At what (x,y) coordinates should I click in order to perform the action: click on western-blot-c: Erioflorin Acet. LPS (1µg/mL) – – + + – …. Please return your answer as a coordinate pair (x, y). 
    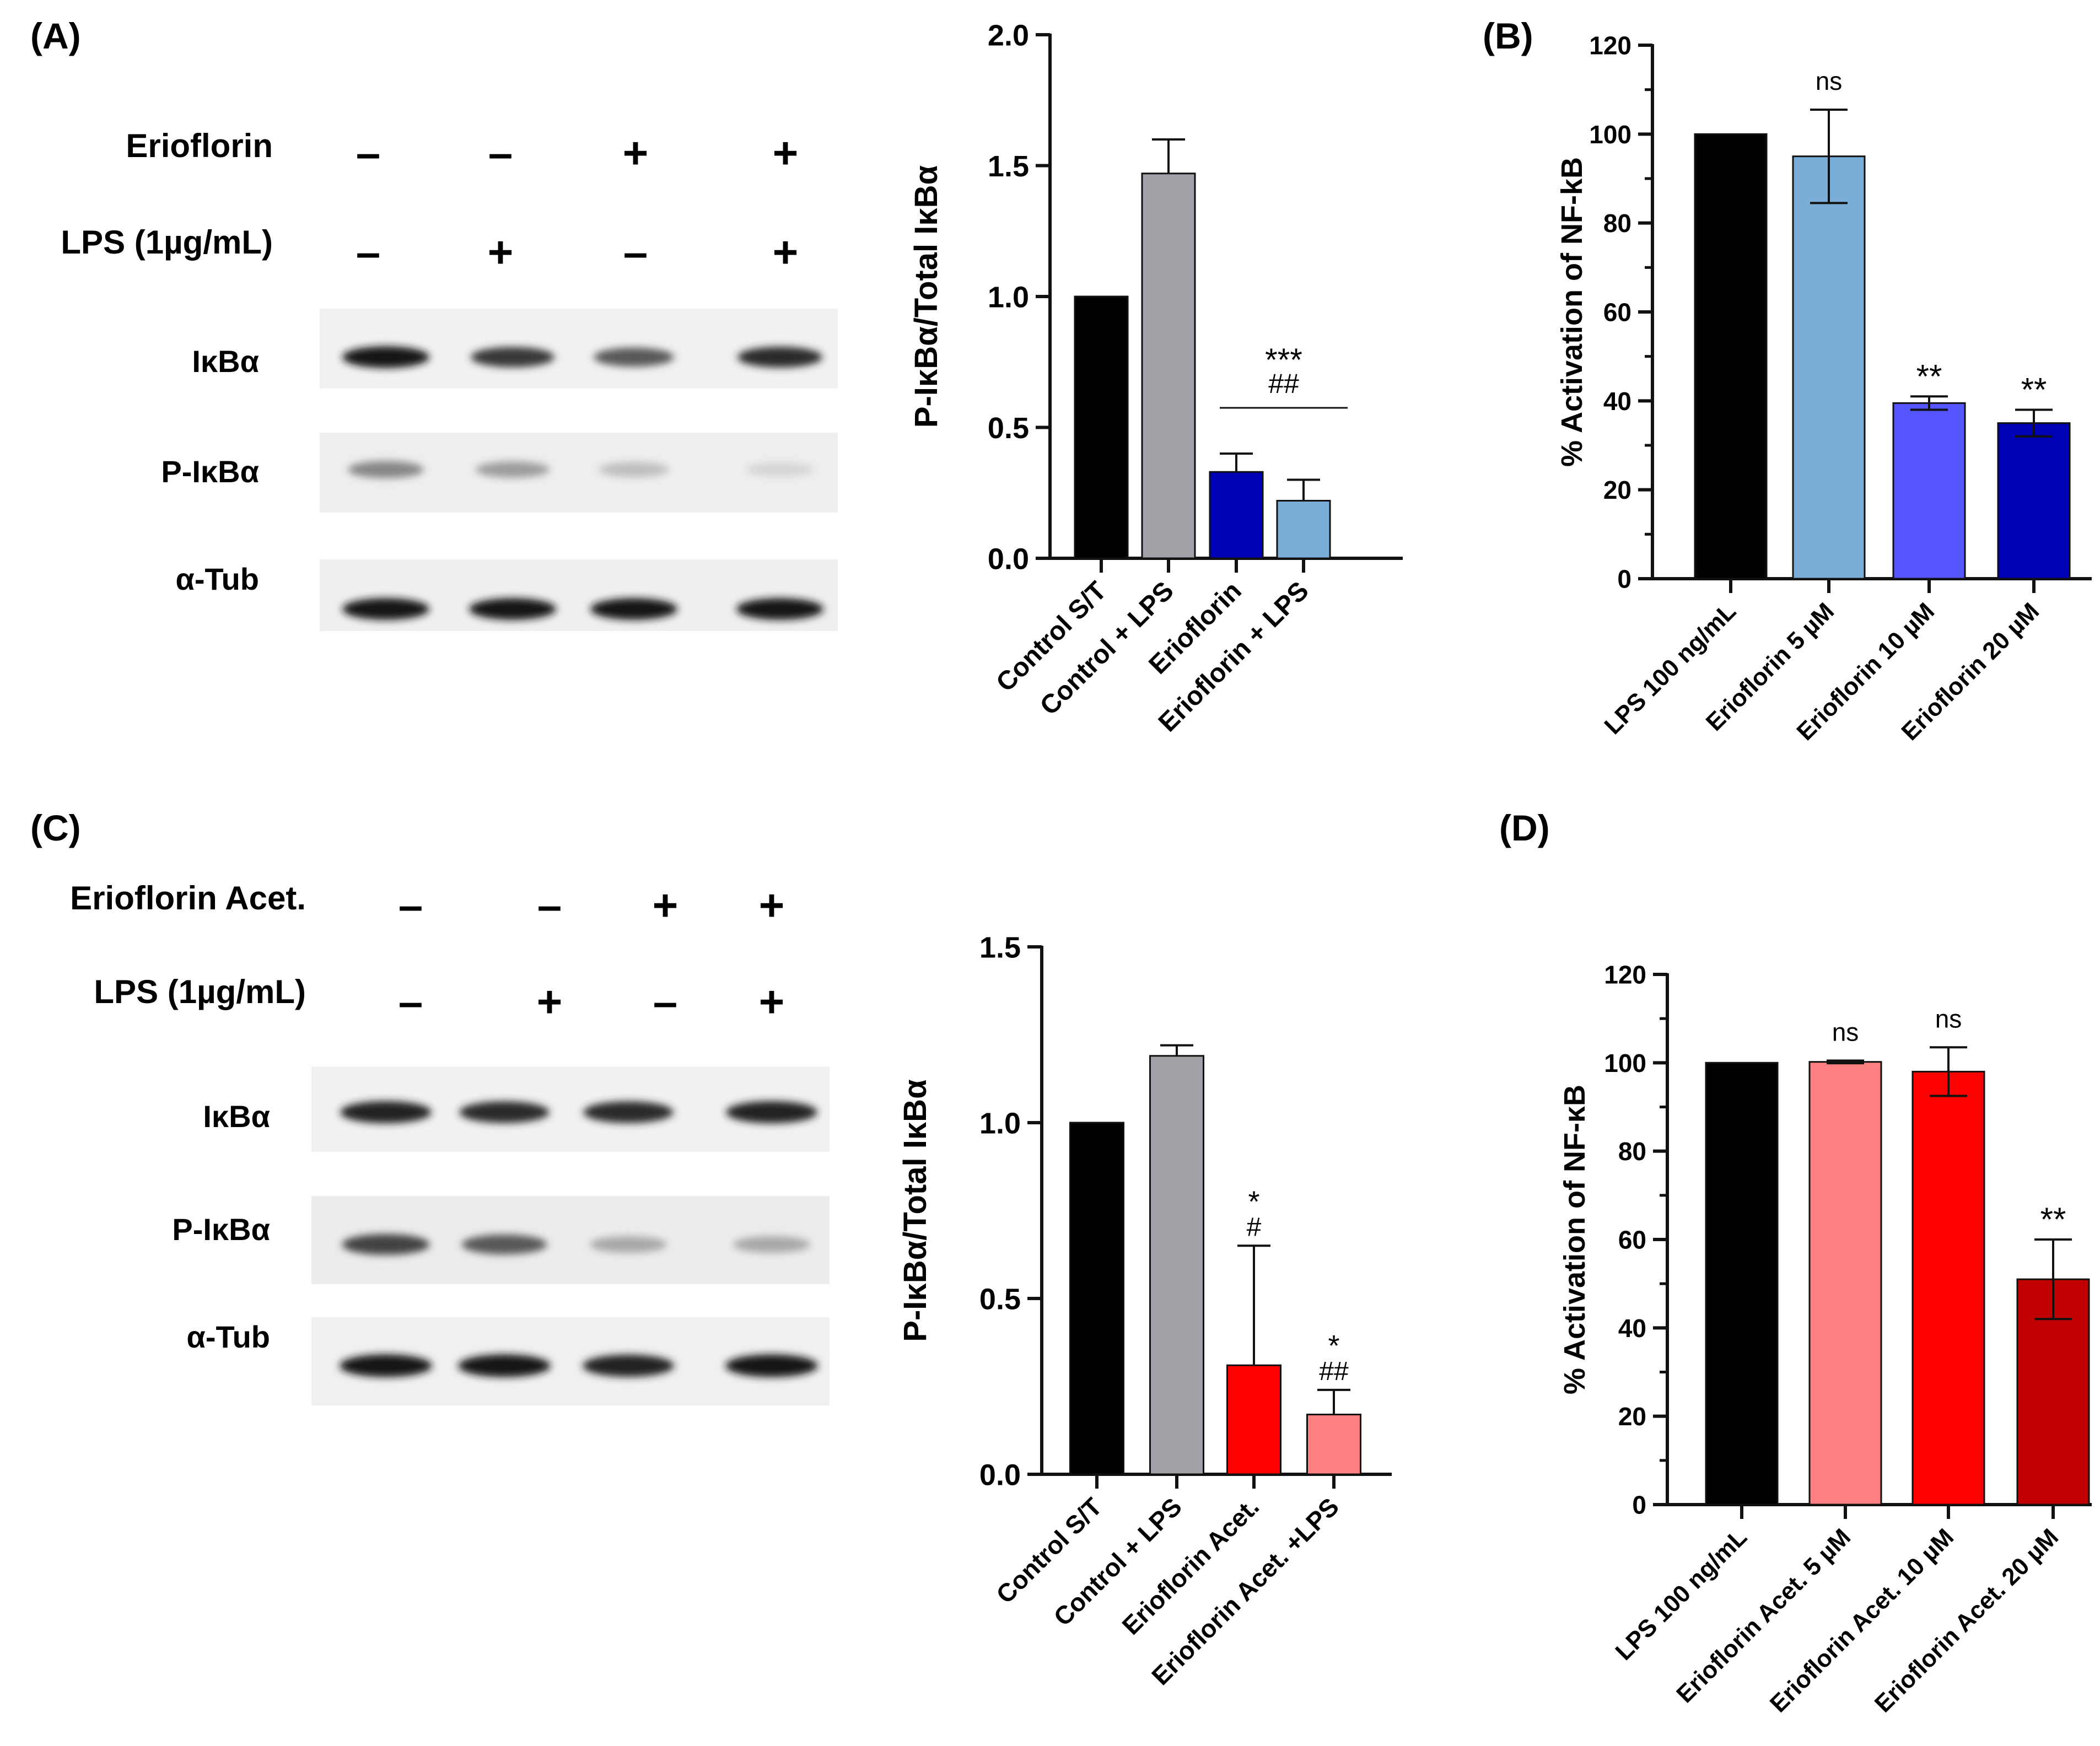
    Looking at the image, I should click on (450, 1142).